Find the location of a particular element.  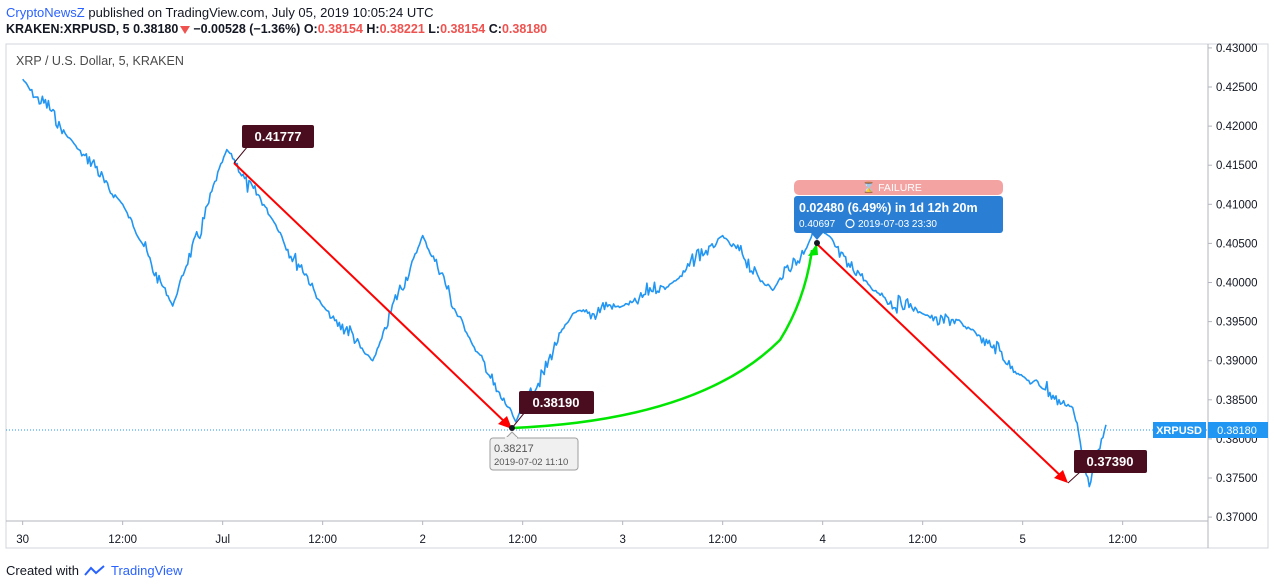

high-label: H: is located at coordinates (373, 29).